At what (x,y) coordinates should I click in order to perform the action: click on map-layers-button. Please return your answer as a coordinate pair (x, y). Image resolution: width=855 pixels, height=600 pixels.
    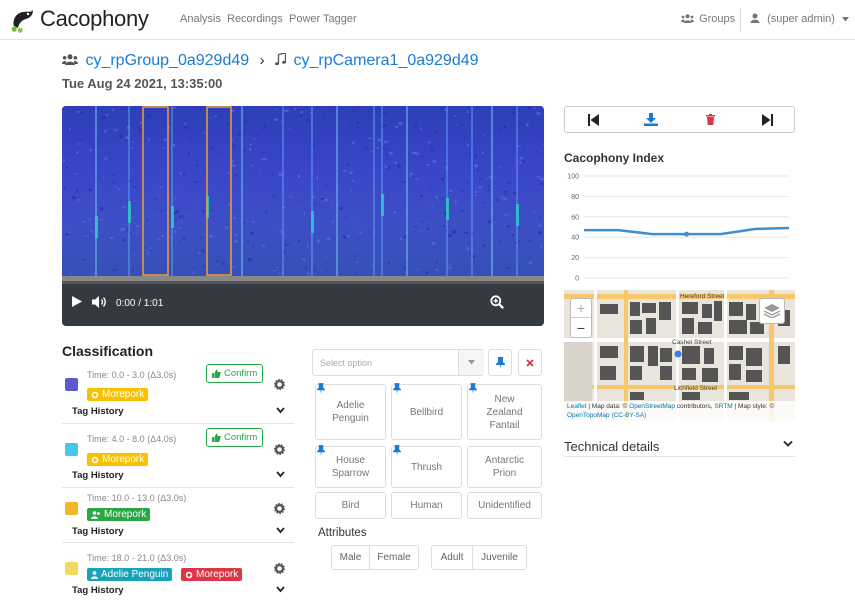
    Looking at the image, I should click on (772, 311).